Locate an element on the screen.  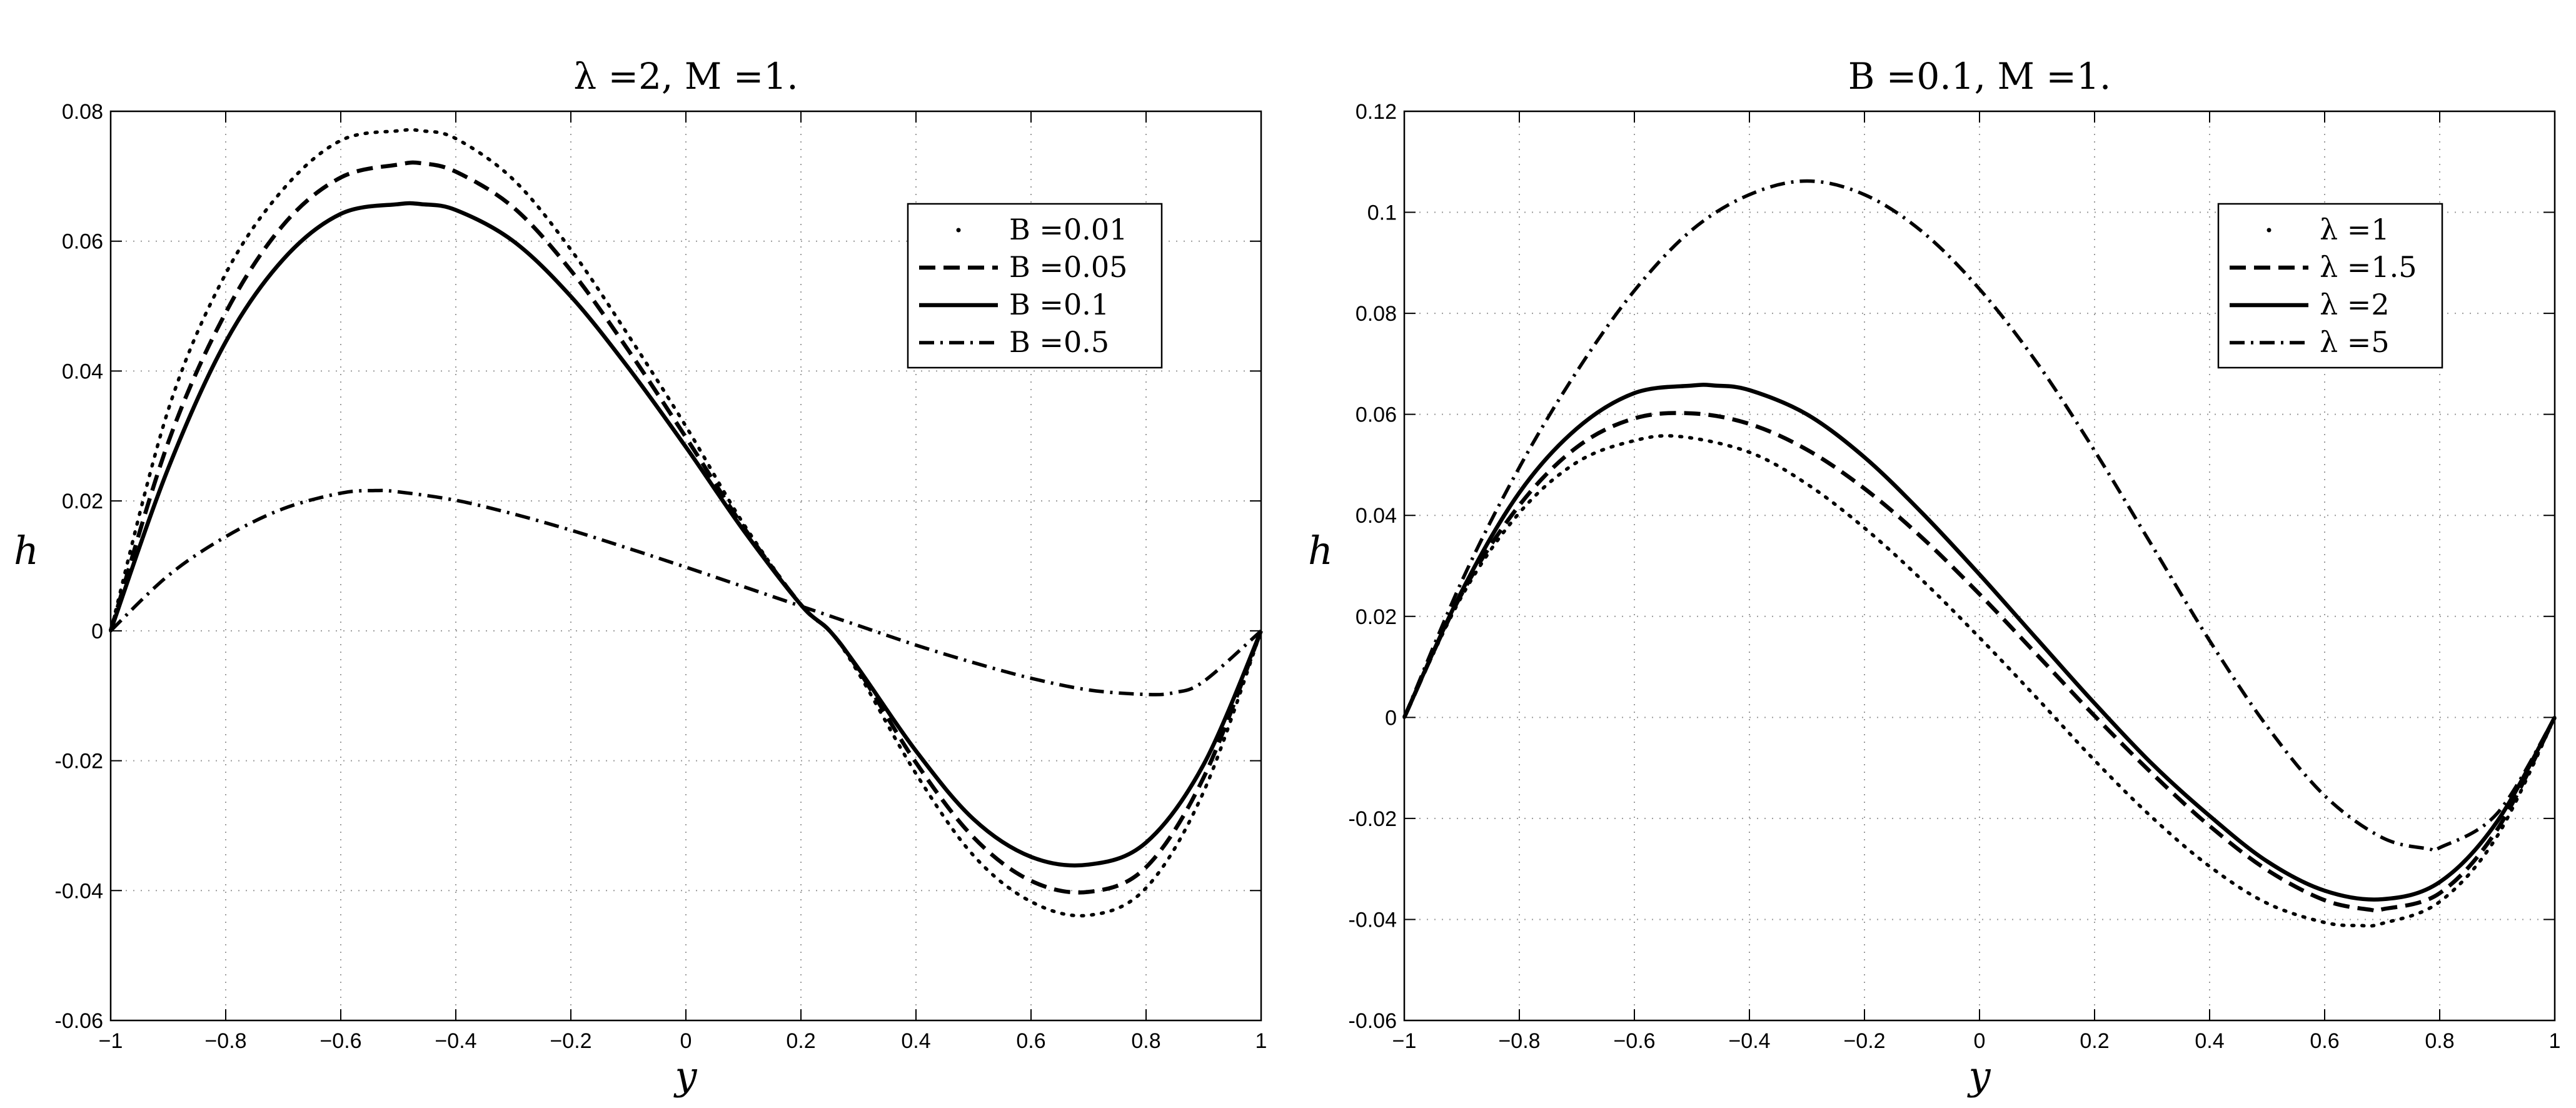
right-x-tick-label: −1 is located at coordinates (1404, 1041).